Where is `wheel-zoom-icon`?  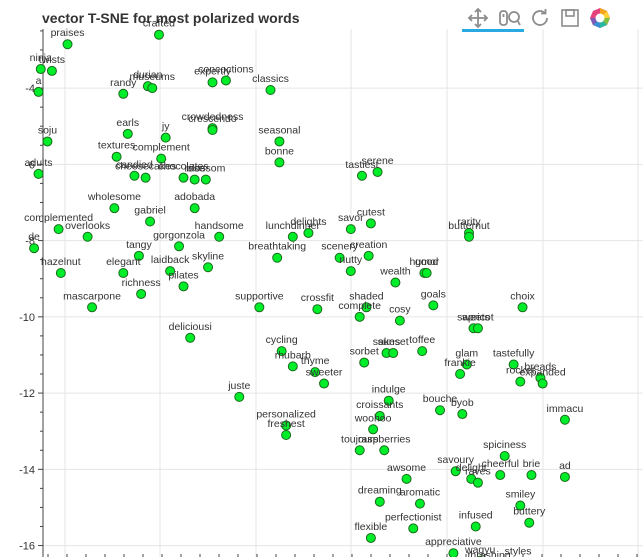 wheel-zoom-icon is located at coordinates (510, 18).